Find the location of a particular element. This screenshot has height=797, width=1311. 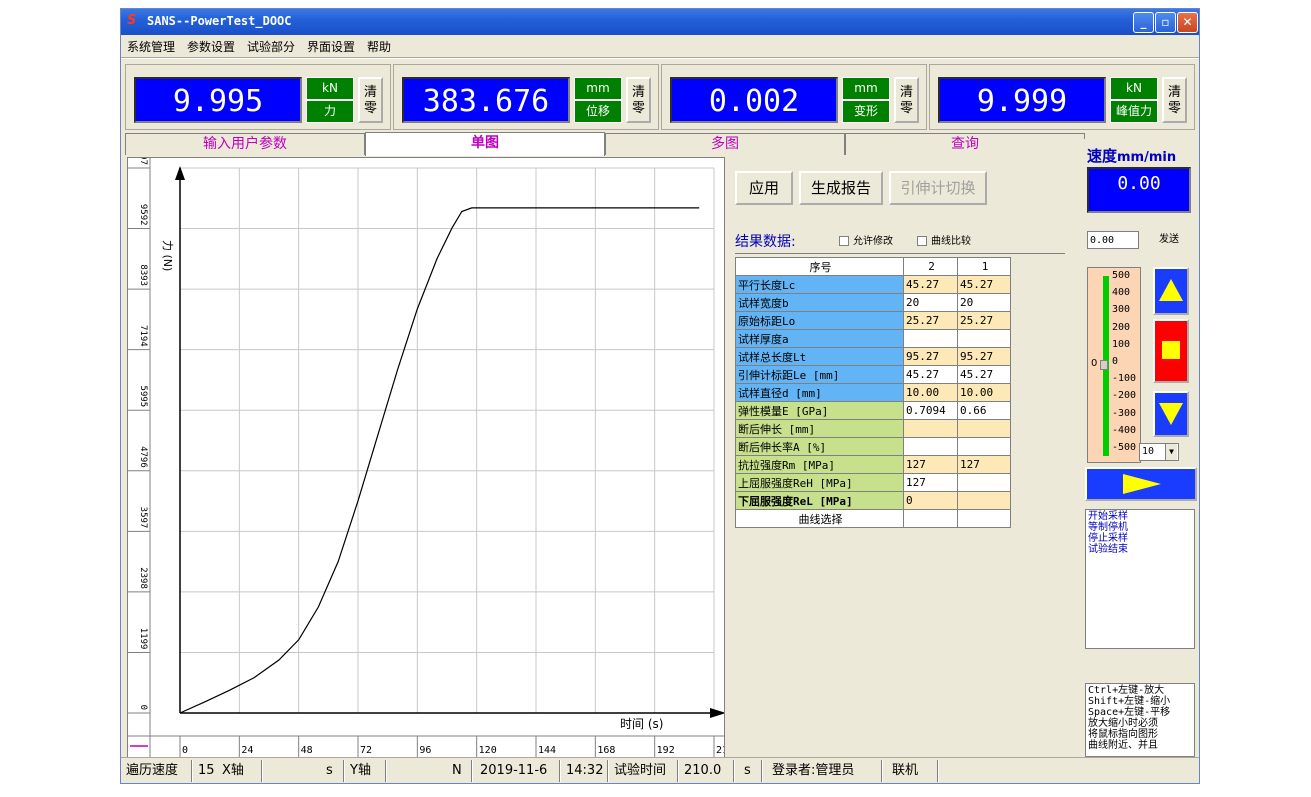

tab-user-params: 输入用户参数 is located at coordinates (245, 144).